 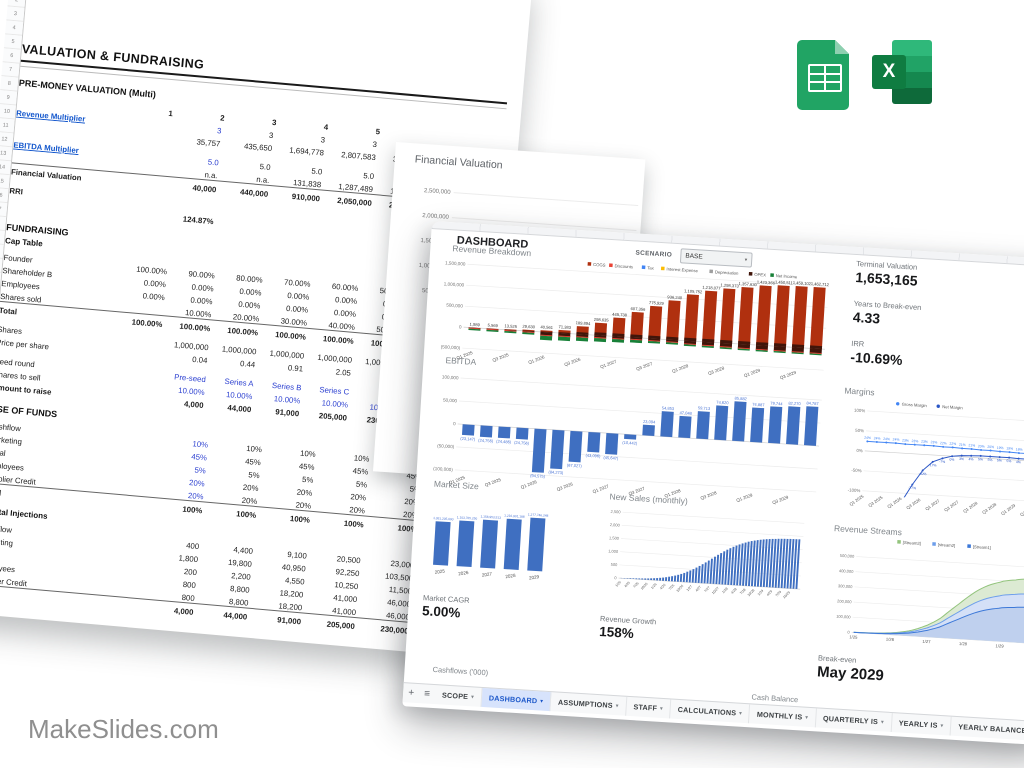 I want to click on row-number: 9, so click(x=9, y=98).